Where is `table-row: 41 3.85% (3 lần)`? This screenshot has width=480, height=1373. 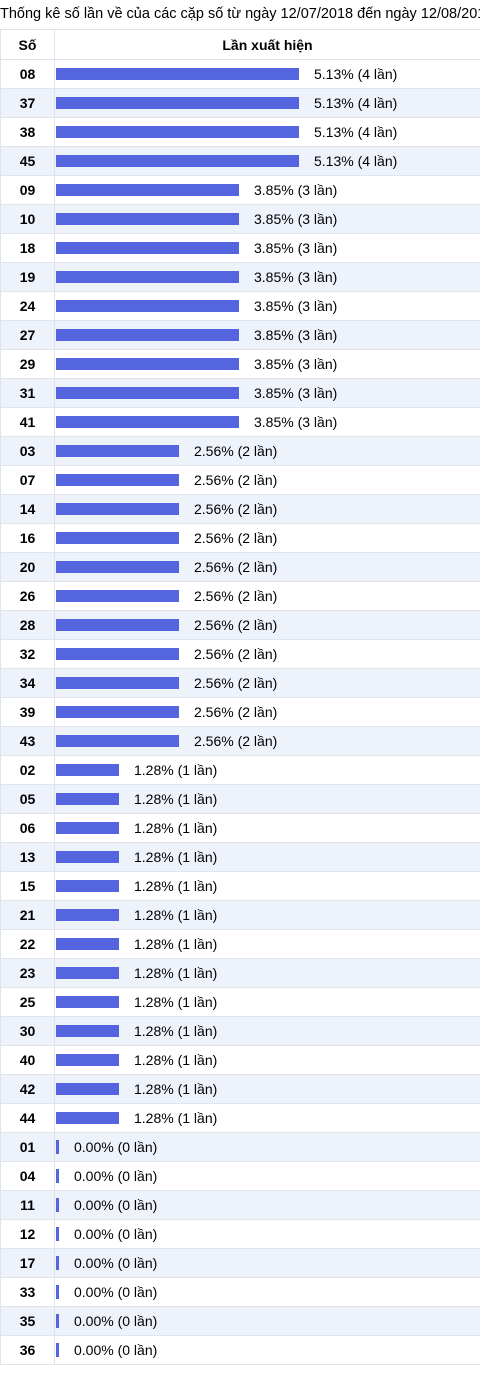 table-row: 41 3.85% (3 lần) is located at coordinates (240, 422).